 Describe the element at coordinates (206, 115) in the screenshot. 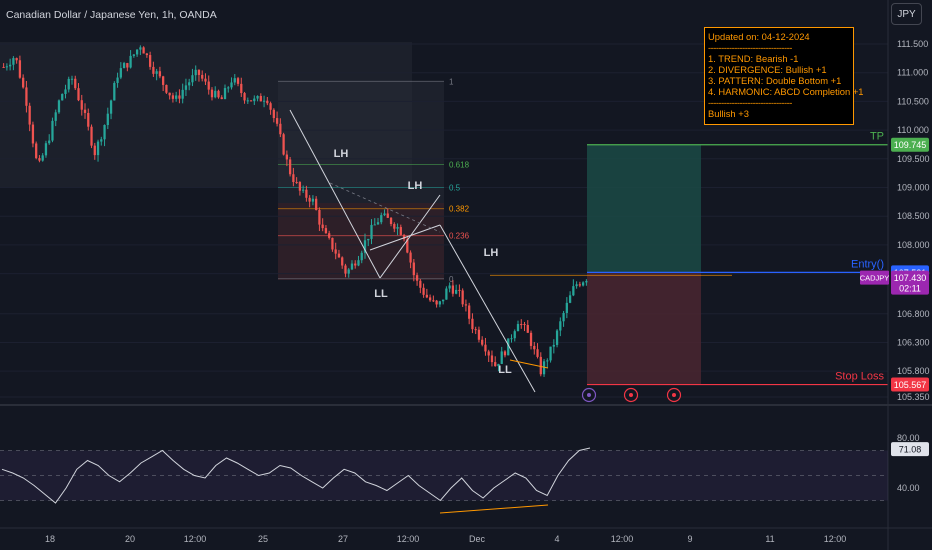

I see `consolidation-zone` at that location.